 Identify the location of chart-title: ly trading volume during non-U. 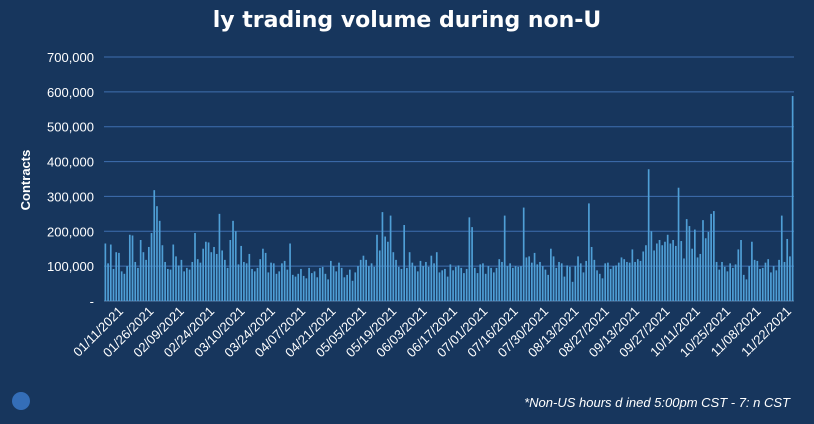
(407, 20).